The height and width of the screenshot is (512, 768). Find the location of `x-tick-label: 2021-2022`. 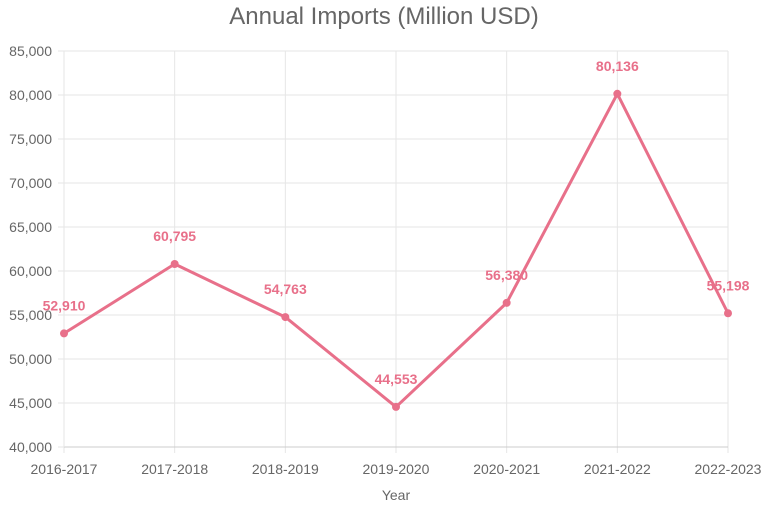

x-tick-label: 2021-2022 is located at coordinates (617, 469).